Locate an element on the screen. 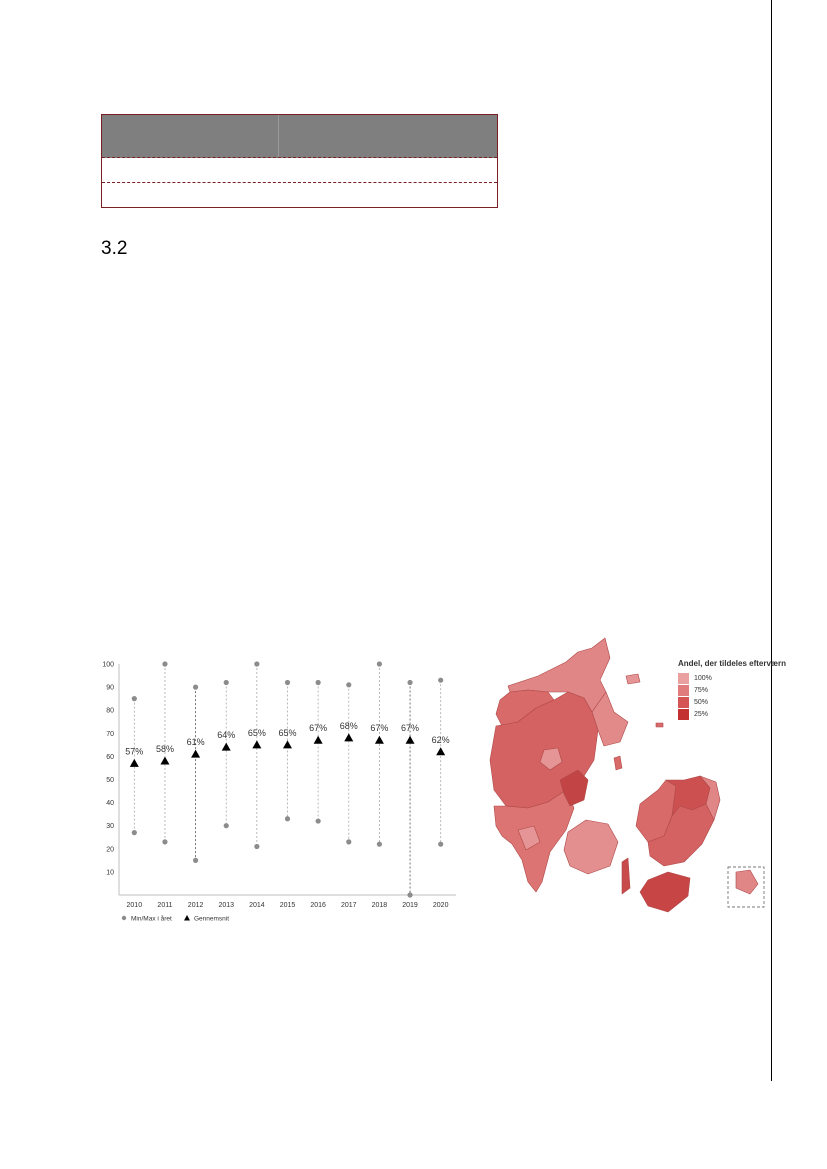 This screenshot has height=1169, width=827. y-tick-label: 60 is located at coordinates (110, 757).